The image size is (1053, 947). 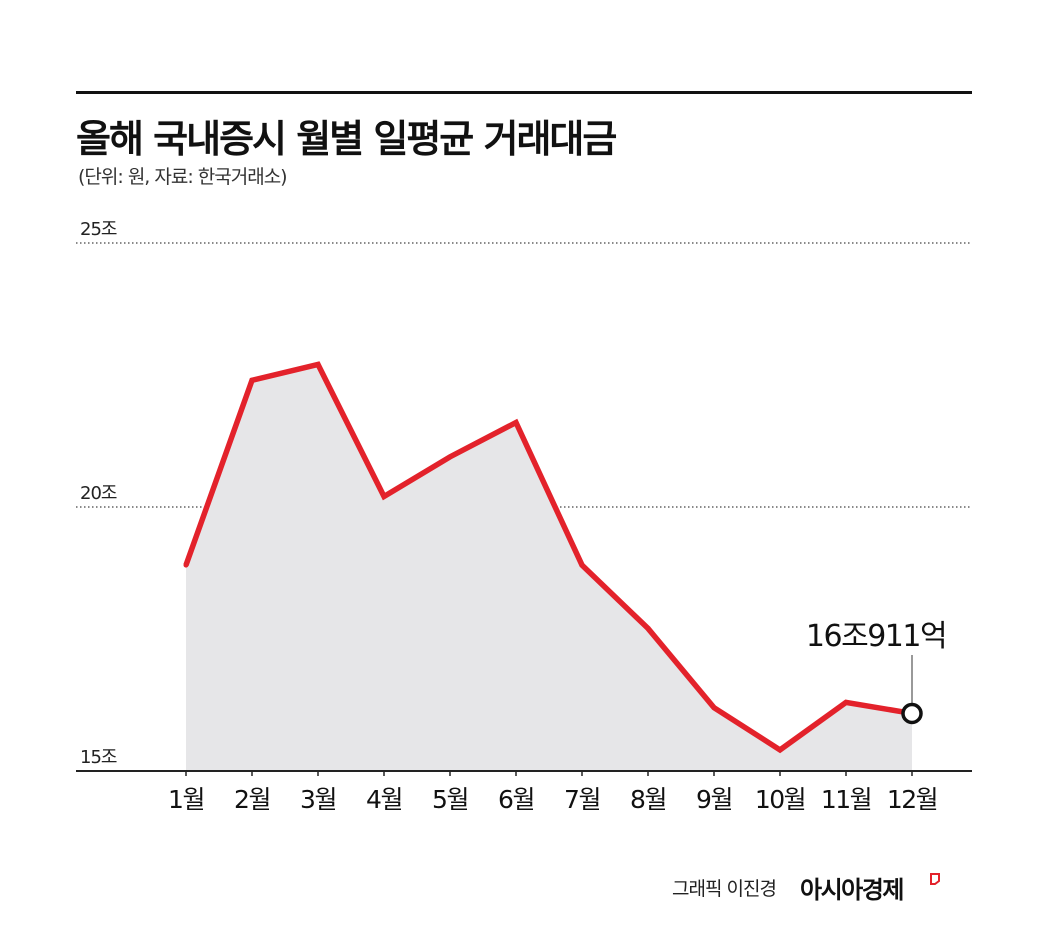 What do you see at coordinates (912, 799) in the screenshot?
I see `x-tick-label: 12월` at bounding box center [912, 799].